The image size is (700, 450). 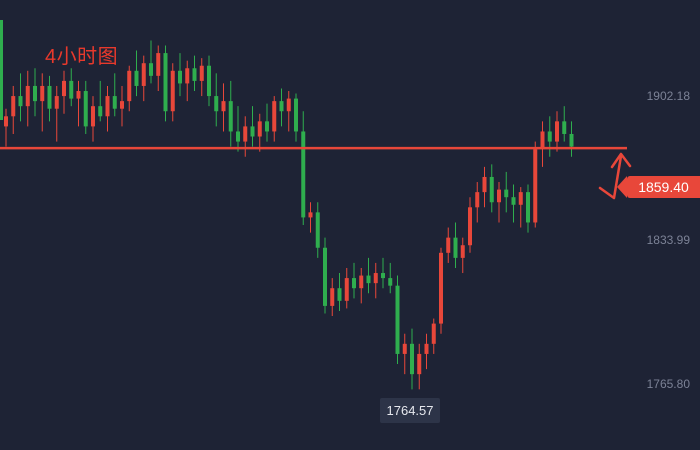 I want to click on current-price-tag: 1859.40, so click(x=663, y=187).